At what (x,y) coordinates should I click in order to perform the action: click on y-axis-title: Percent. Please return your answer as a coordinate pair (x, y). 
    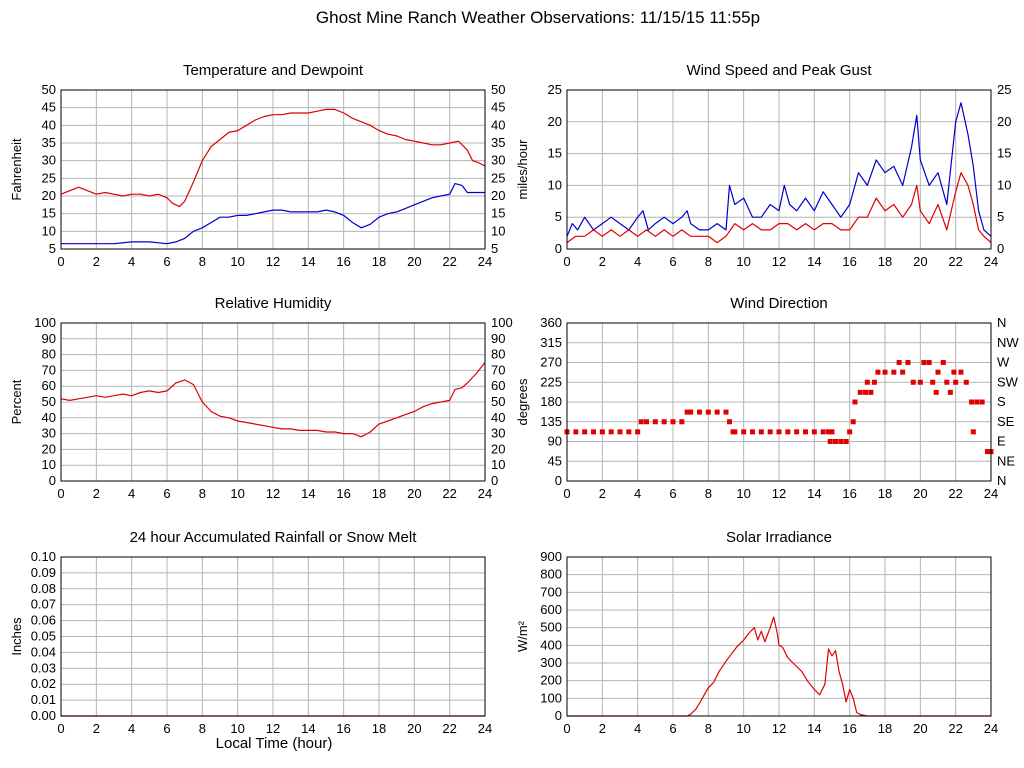
    Looking at the image, I should click on (16, 401).